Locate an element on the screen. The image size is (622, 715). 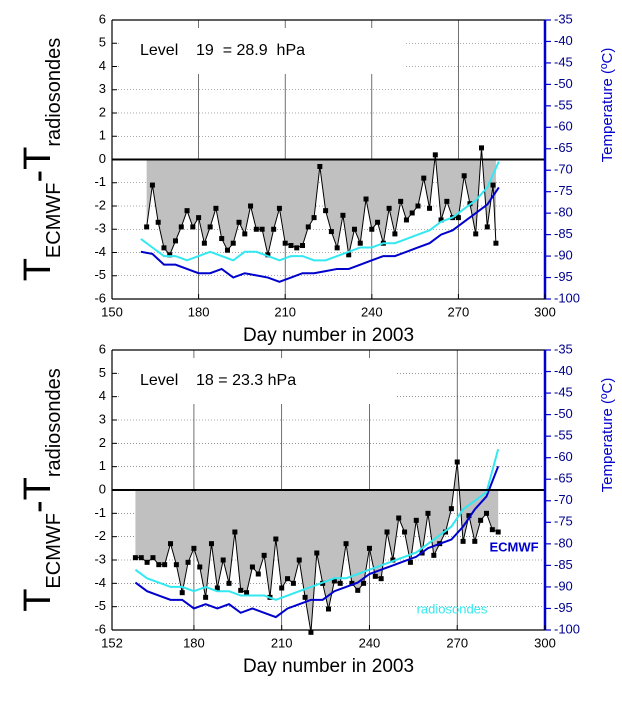
x-tick-label: 210 is located at coordinates (285, 311).